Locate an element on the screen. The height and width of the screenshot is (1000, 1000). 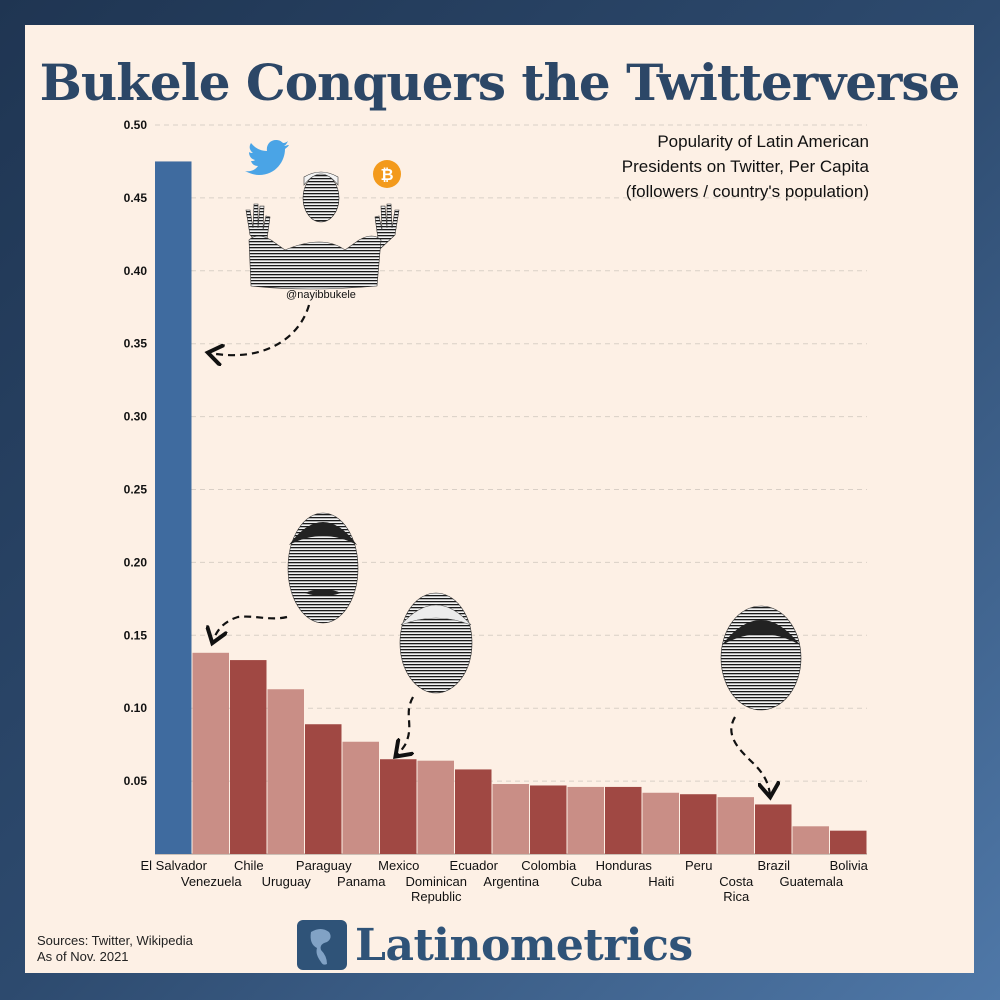
brand: Latinometrics is located at coordinates (495, 941).